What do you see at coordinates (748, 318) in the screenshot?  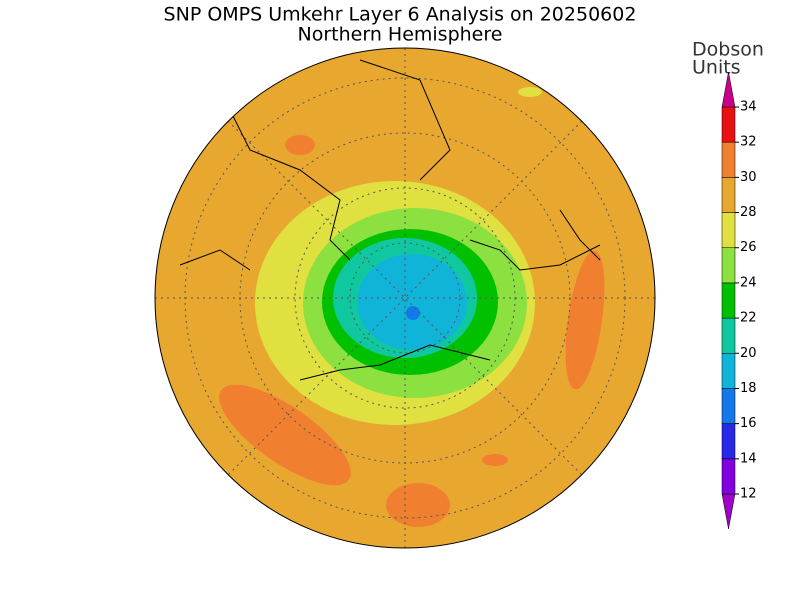 I see `colorbar-tick-label: 22` at bounding box center [748, 318].